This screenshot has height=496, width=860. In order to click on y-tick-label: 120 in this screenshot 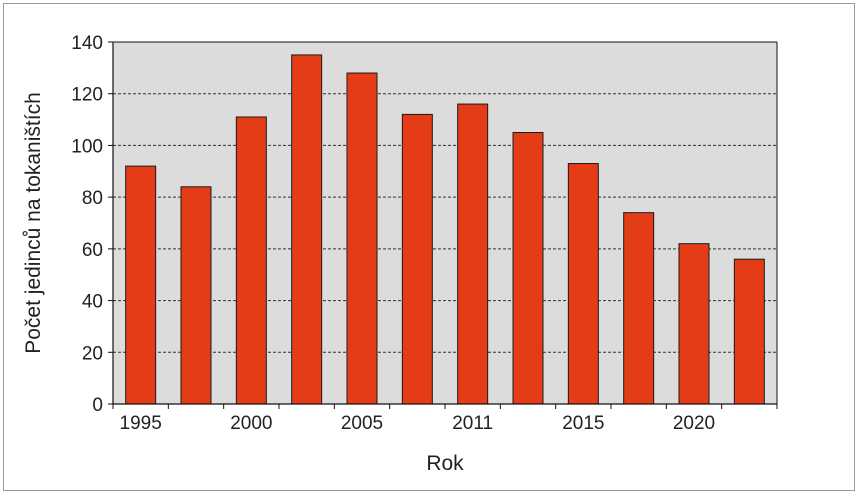, I will do `click(87, 95)`.